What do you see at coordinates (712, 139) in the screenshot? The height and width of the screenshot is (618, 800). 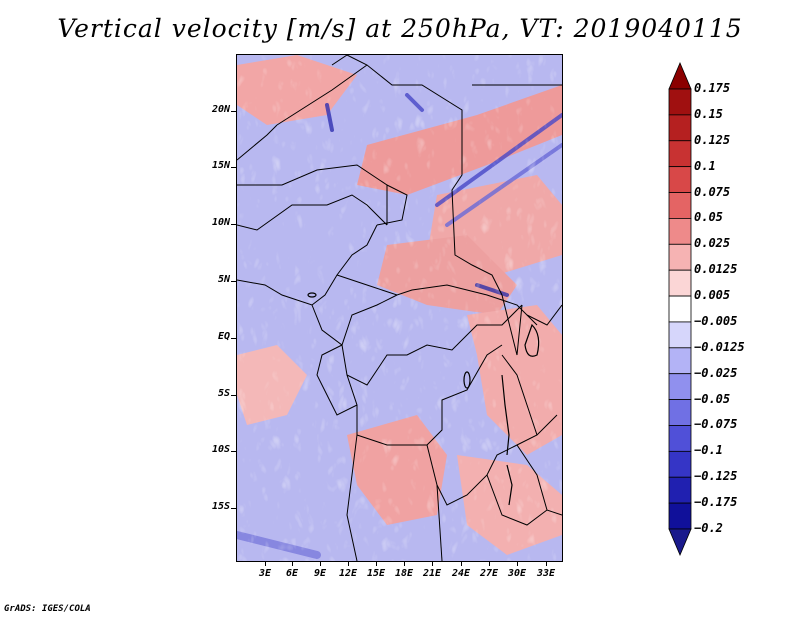 I see `colorbar-label: 0.125` at bounding box center [712, 139].